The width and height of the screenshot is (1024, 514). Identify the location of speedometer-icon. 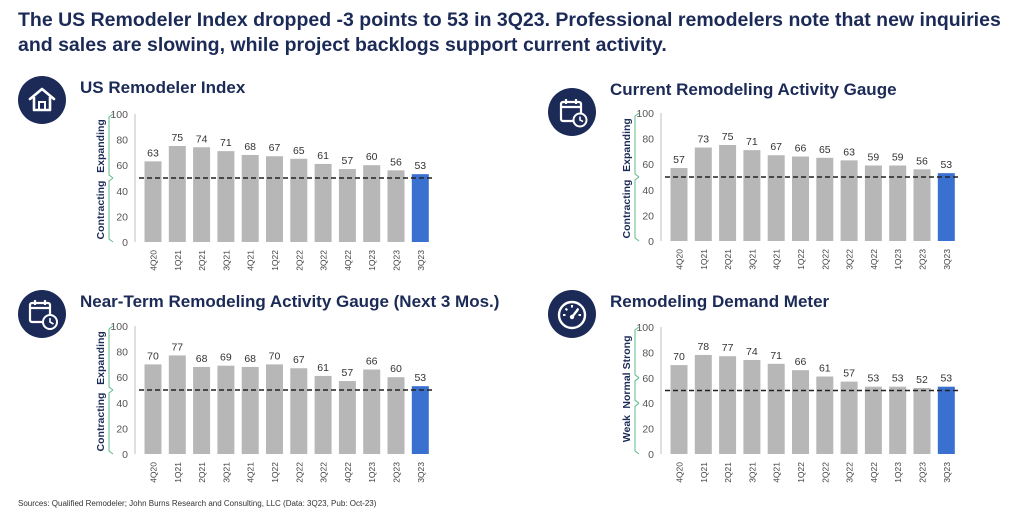
(572, 314).